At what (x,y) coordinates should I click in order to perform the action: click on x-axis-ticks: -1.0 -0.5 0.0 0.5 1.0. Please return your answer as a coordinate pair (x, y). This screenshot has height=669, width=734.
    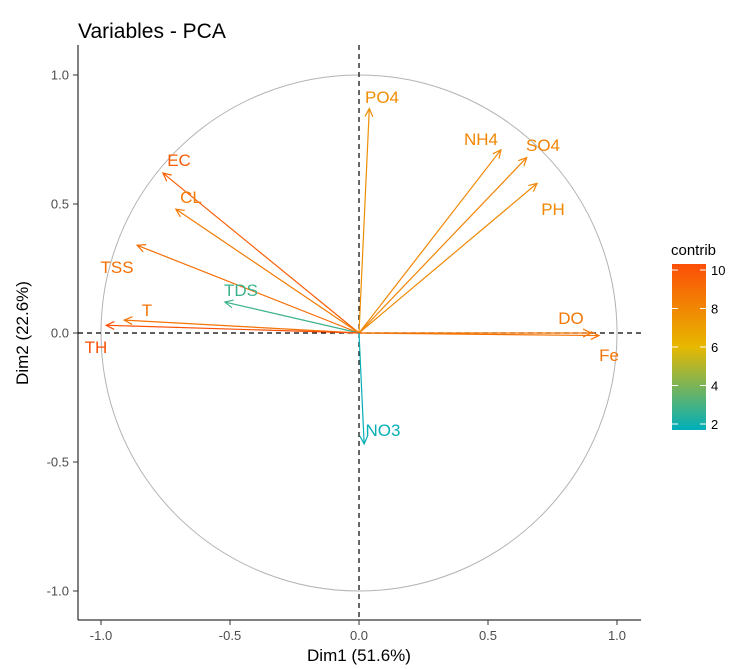
    Looking at the image, I should click on (358, 631).